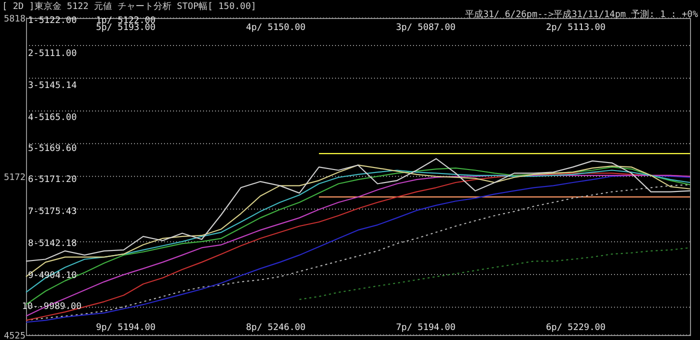 The image size is (700, 340). Describe the element at coordinates (52, 54) in the screenshot. I see `annotation: 2-5111.00` at that location.